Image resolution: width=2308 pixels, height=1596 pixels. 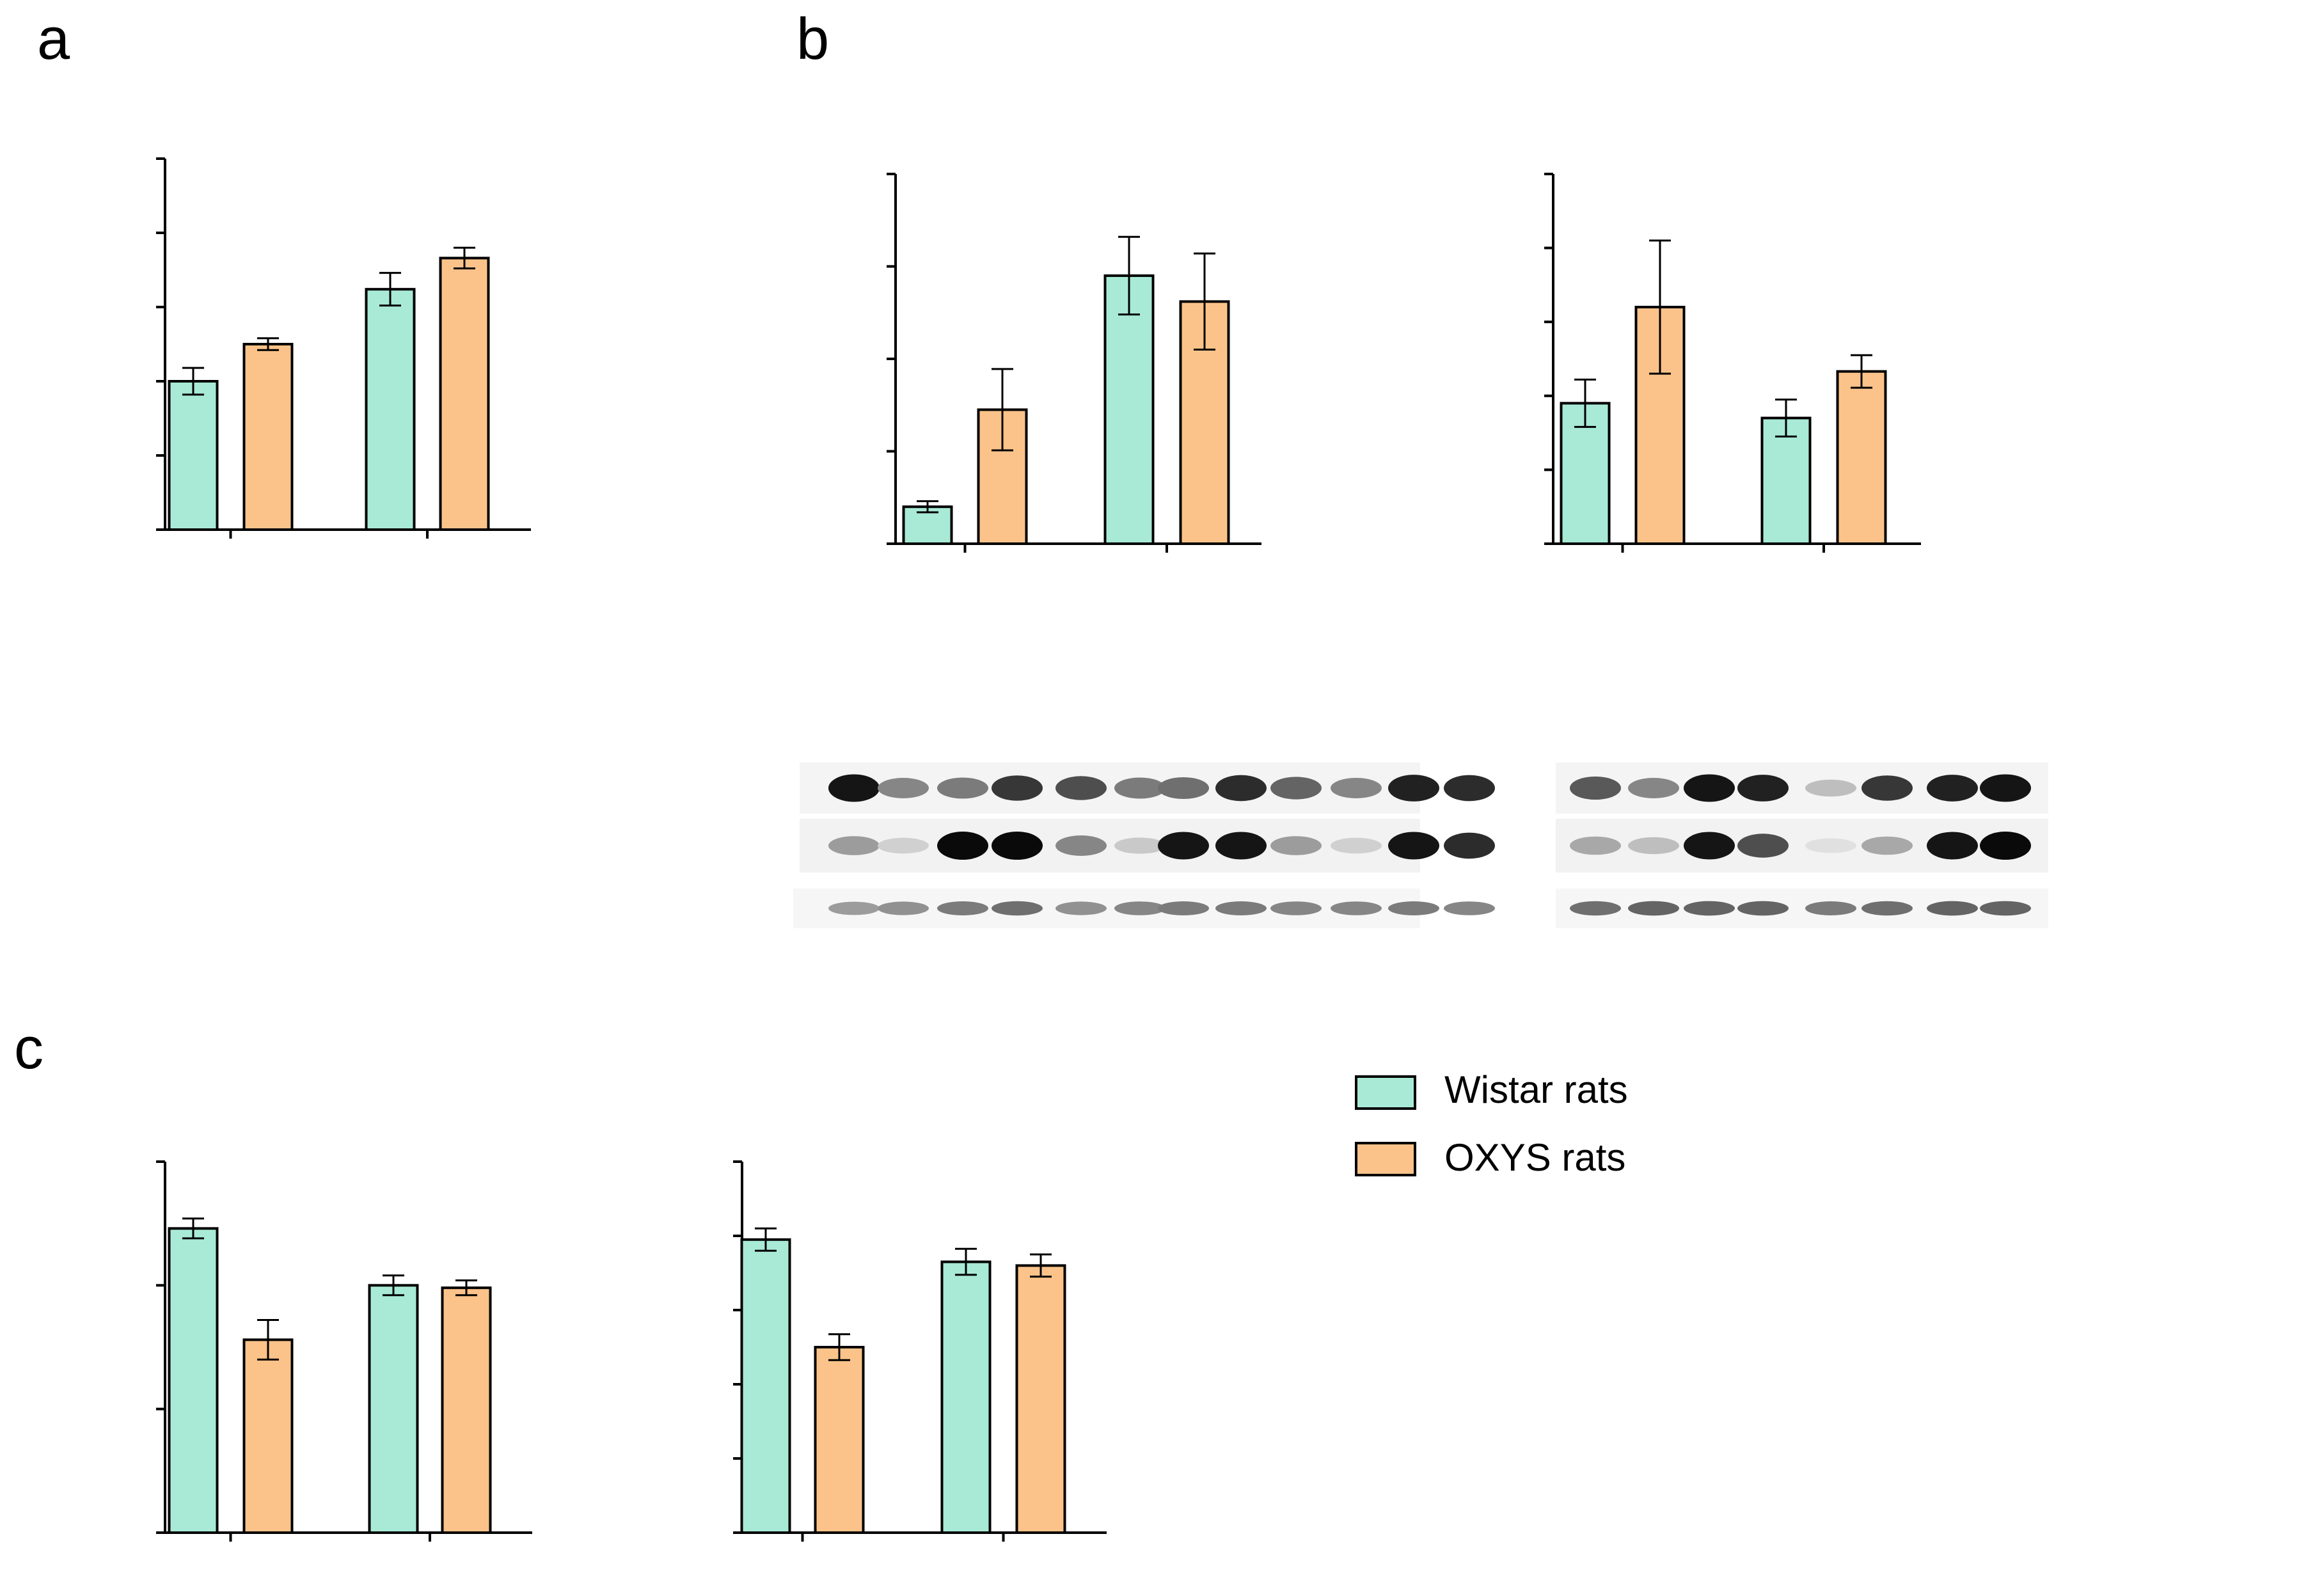 What do you see at coordinates (344, 1351) in the screenshot?
I see `chart-c-total-phosphatase` at bounding box center [344, 1351].